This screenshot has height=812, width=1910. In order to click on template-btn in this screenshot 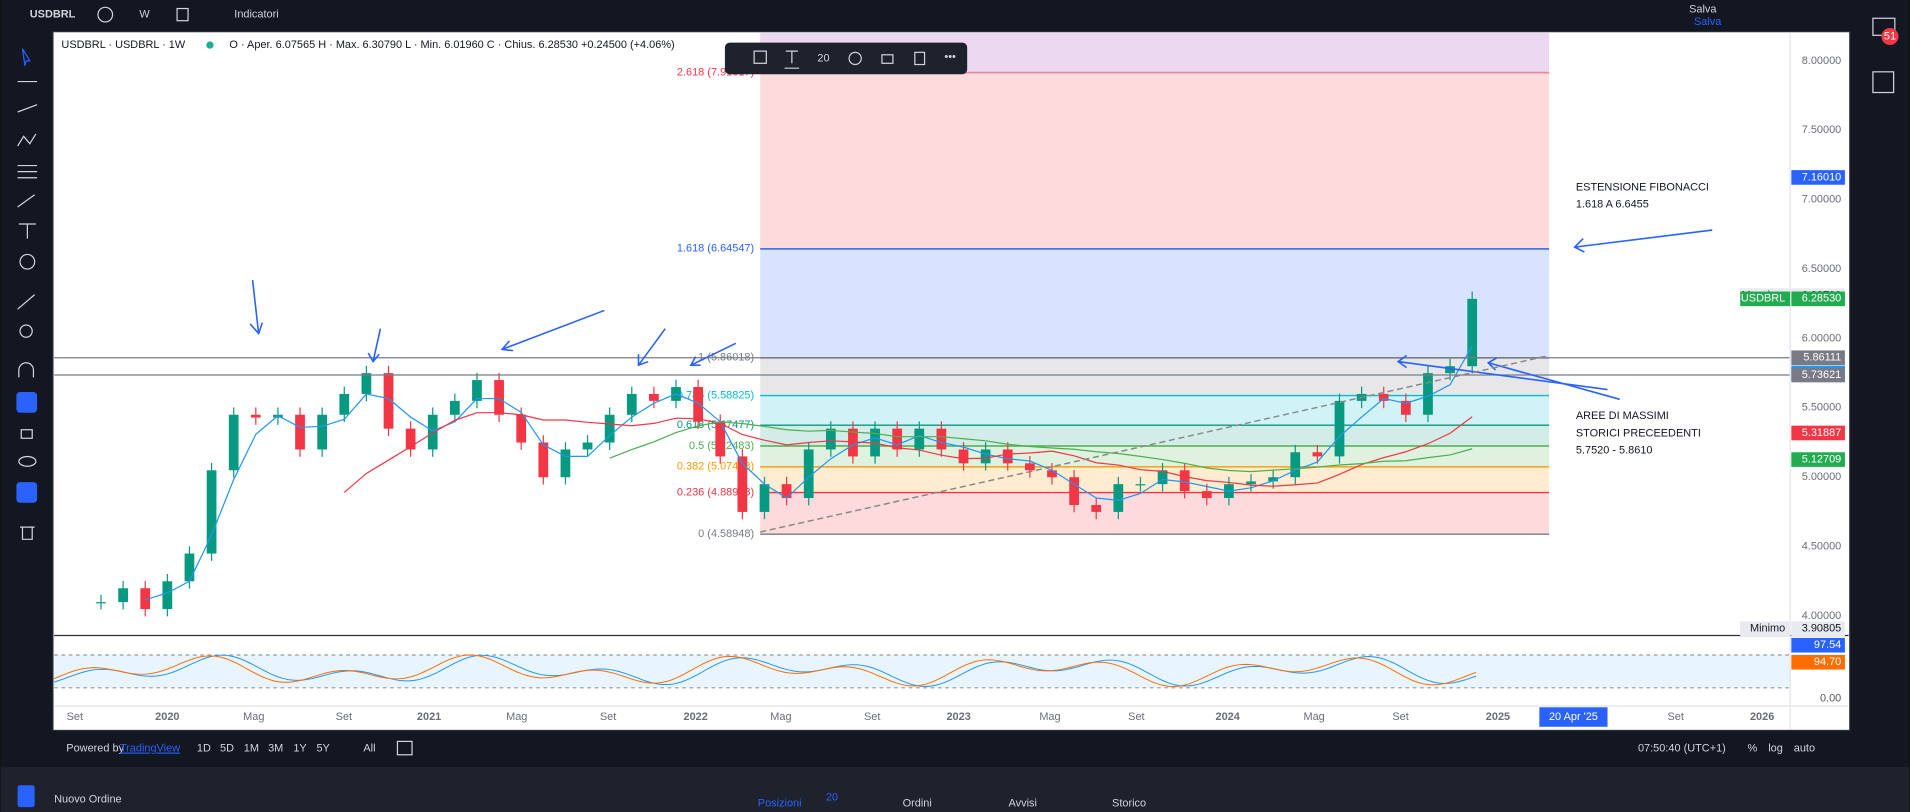, I will do `click(760, 57)`.